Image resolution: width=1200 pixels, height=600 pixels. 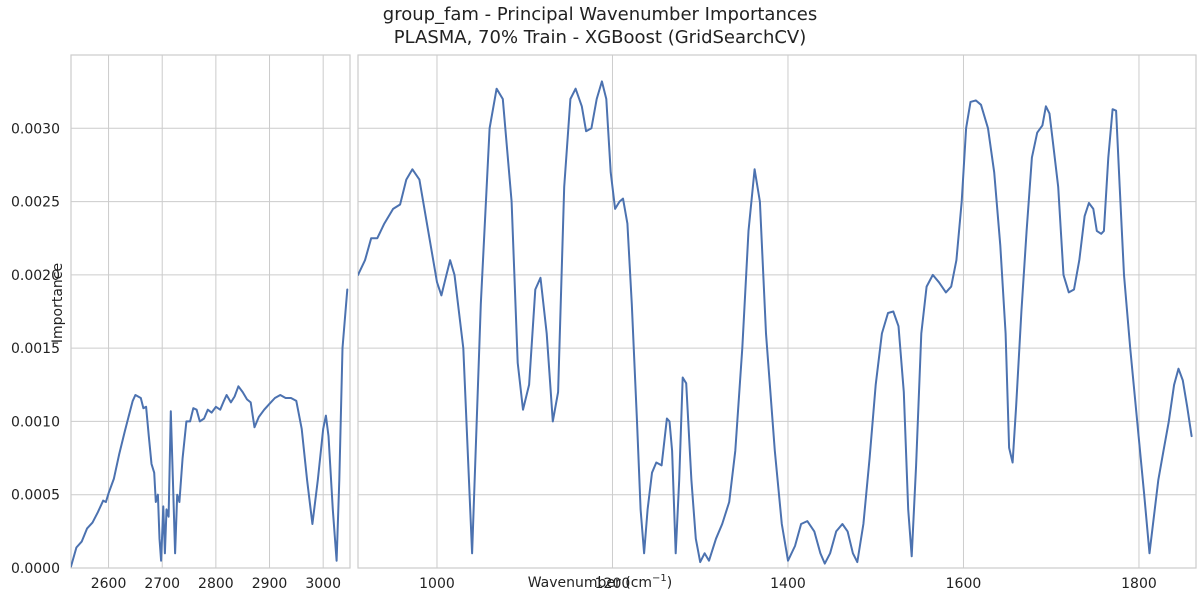 I want to click on y-axis-label: Importance, so click(x=58, y=303).